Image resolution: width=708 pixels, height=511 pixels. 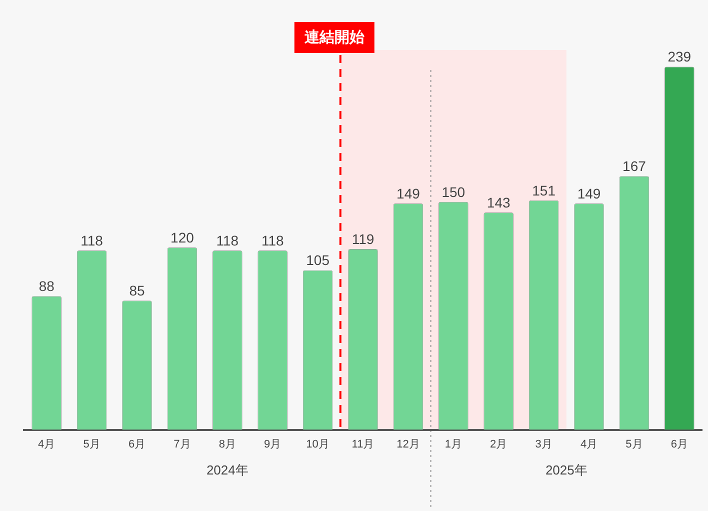 I want to click on x-tick-label: 10月, so click(x=318, y=444).